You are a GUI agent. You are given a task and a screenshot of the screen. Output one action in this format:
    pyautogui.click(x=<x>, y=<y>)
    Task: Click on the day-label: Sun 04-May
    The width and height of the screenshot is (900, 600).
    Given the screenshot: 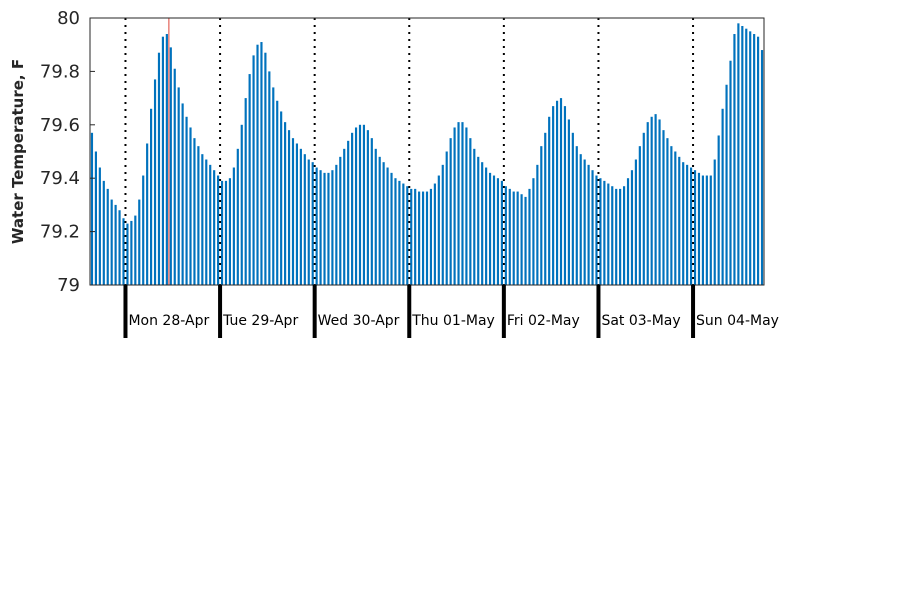 What is the action you would take?
    pyautogui.click(x=737, y=321)
    